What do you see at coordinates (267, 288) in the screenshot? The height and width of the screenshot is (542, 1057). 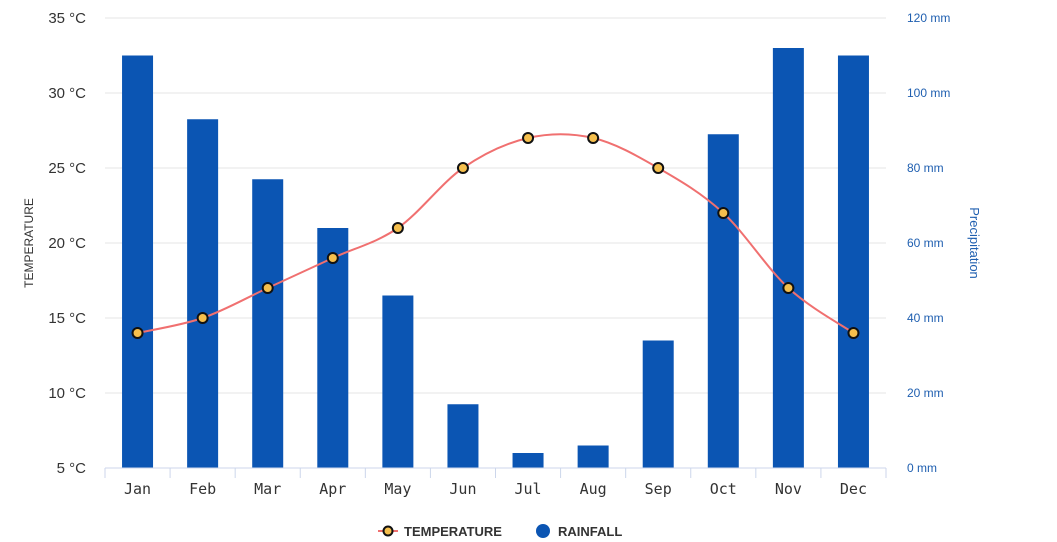 I see `temperature-point-mar` at bounding box center [267, 288].